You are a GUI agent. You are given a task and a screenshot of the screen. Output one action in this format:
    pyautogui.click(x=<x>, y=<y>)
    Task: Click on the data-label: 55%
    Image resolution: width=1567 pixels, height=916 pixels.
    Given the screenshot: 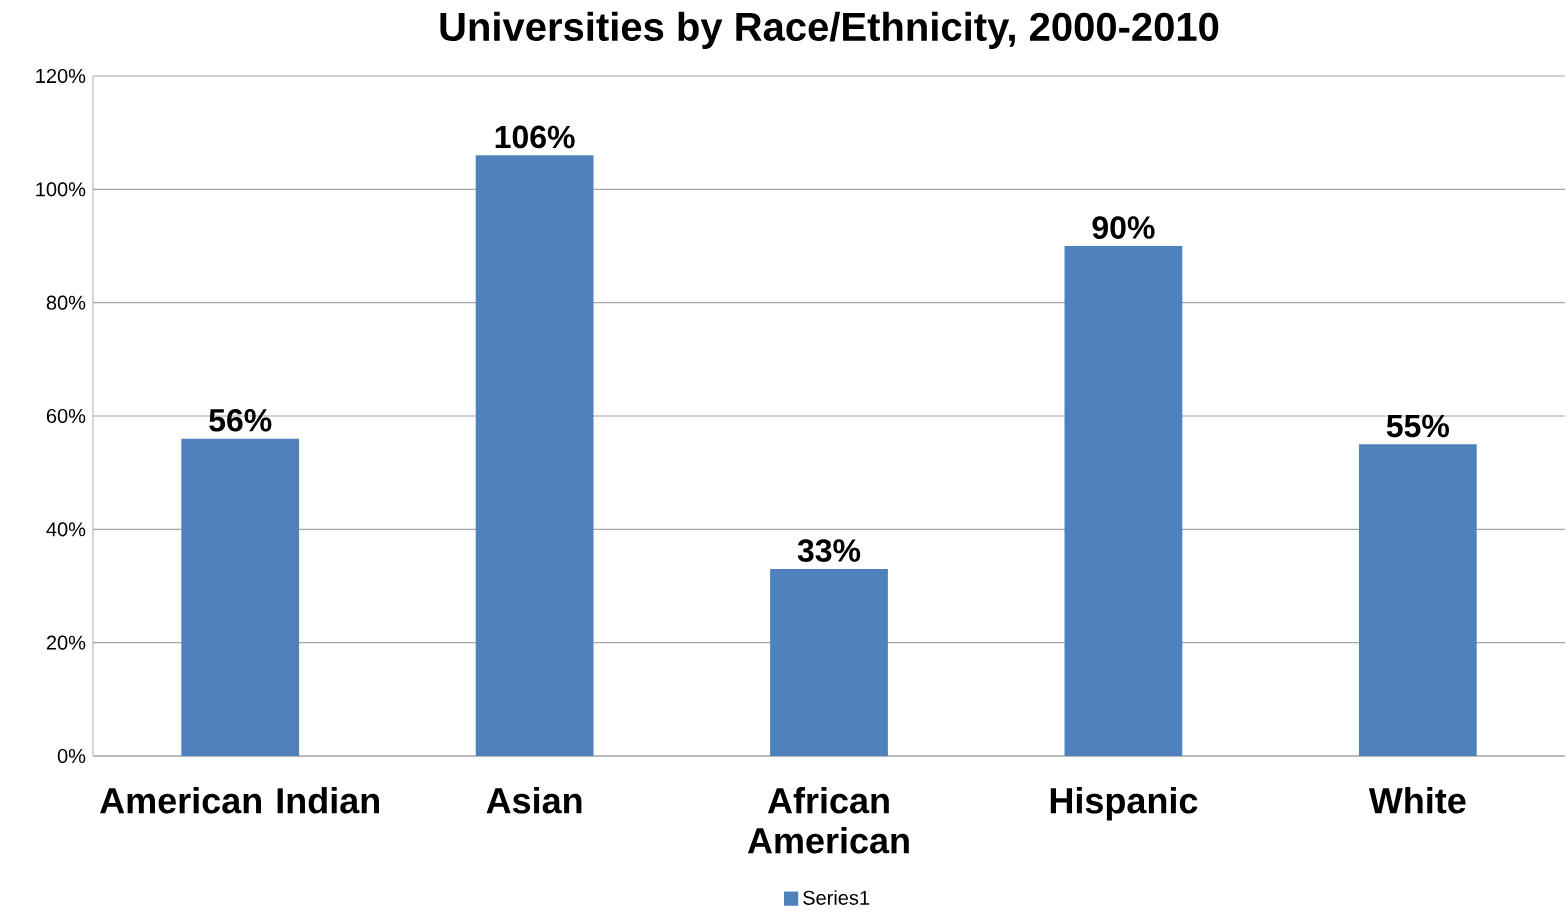 What is the action you would take?
    pyautogui.click(x=1417, y=426)
    